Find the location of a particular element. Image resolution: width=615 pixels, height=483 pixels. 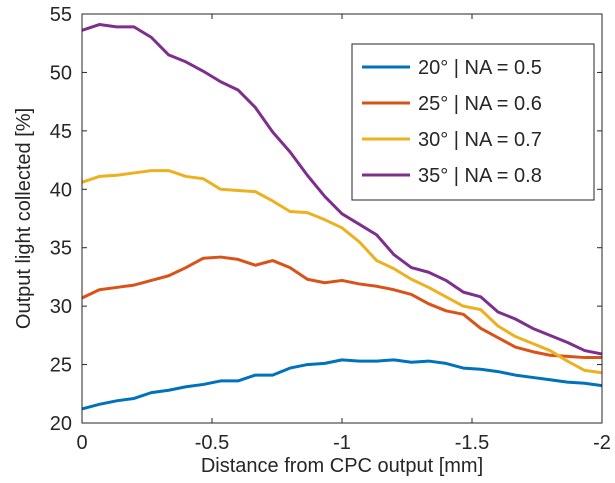

y-tick-label: 30 is located at coordinates (61, 307).